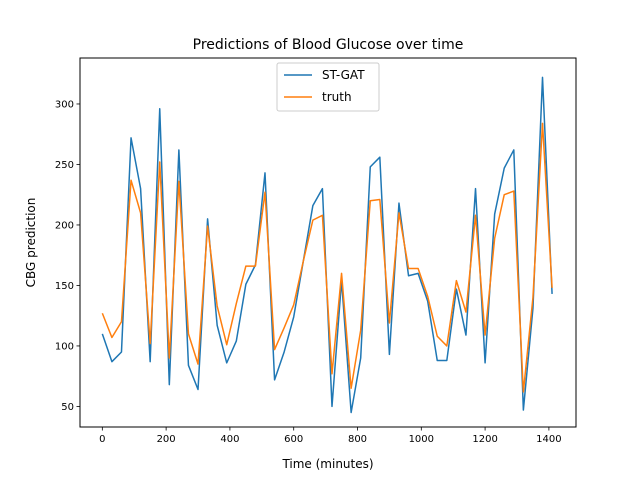  What do you see at coordinates (357, 439) in the screenshot?
I see `x-tick-label: 800` at bounding box center [357, 439].